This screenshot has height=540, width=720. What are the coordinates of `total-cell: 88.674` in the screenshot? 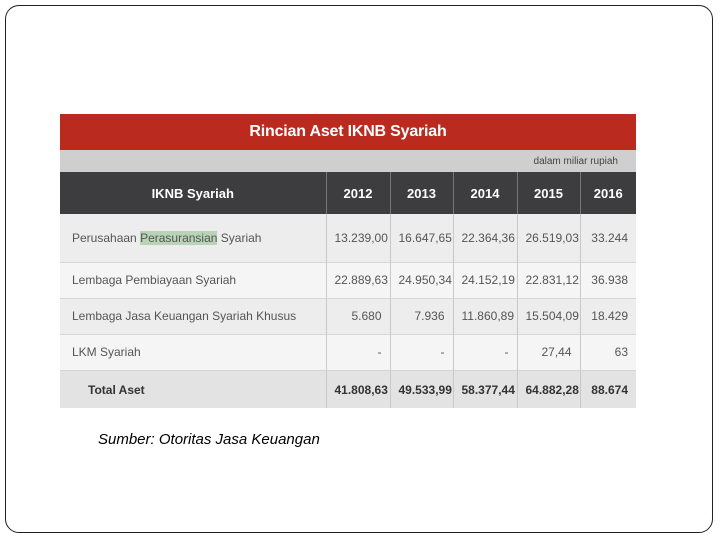 It's located at (608, 389).